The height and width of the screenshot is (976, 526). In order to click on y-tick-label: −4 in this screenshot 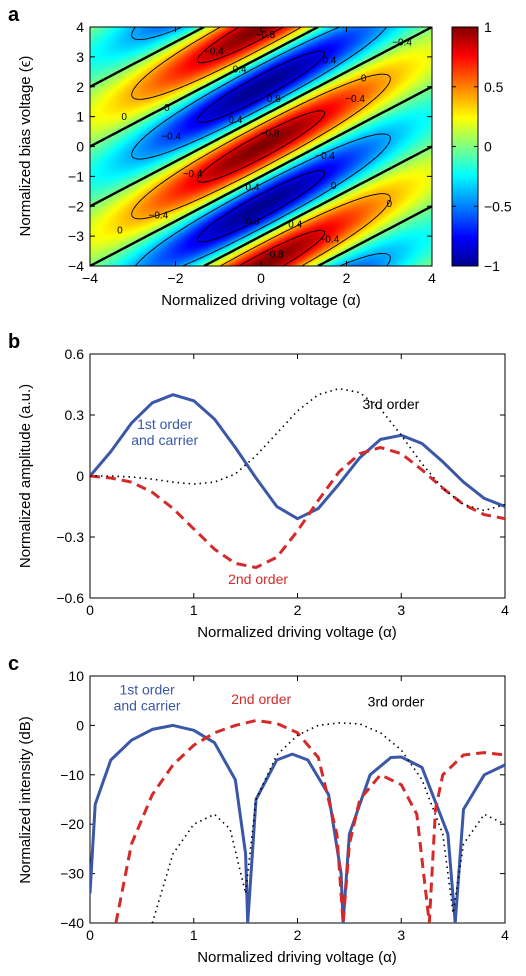, I will do `click(76, 266)`.